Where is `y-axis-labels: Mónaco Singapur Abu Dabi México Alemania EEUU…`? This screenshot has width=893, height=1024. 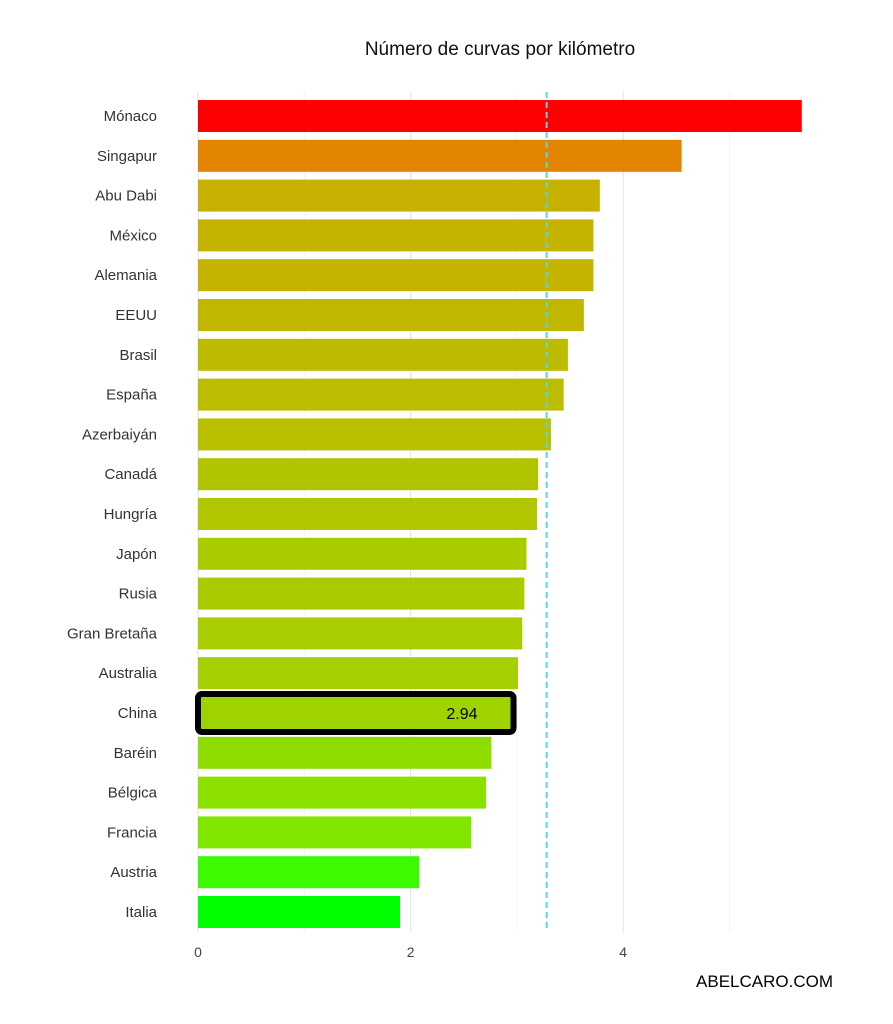 y-axis-labels: Mónaco Singapur Abu Dabi México Alemania EEUU… is located at coordinates (112, 514).